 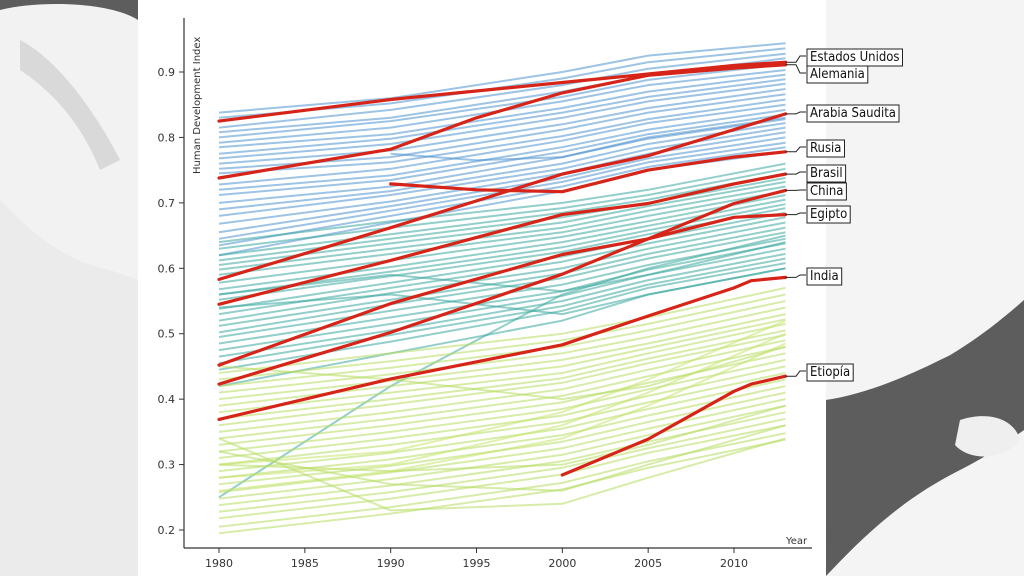 I want to click on x-tick-label: 1995, so click(x=477, y=563).